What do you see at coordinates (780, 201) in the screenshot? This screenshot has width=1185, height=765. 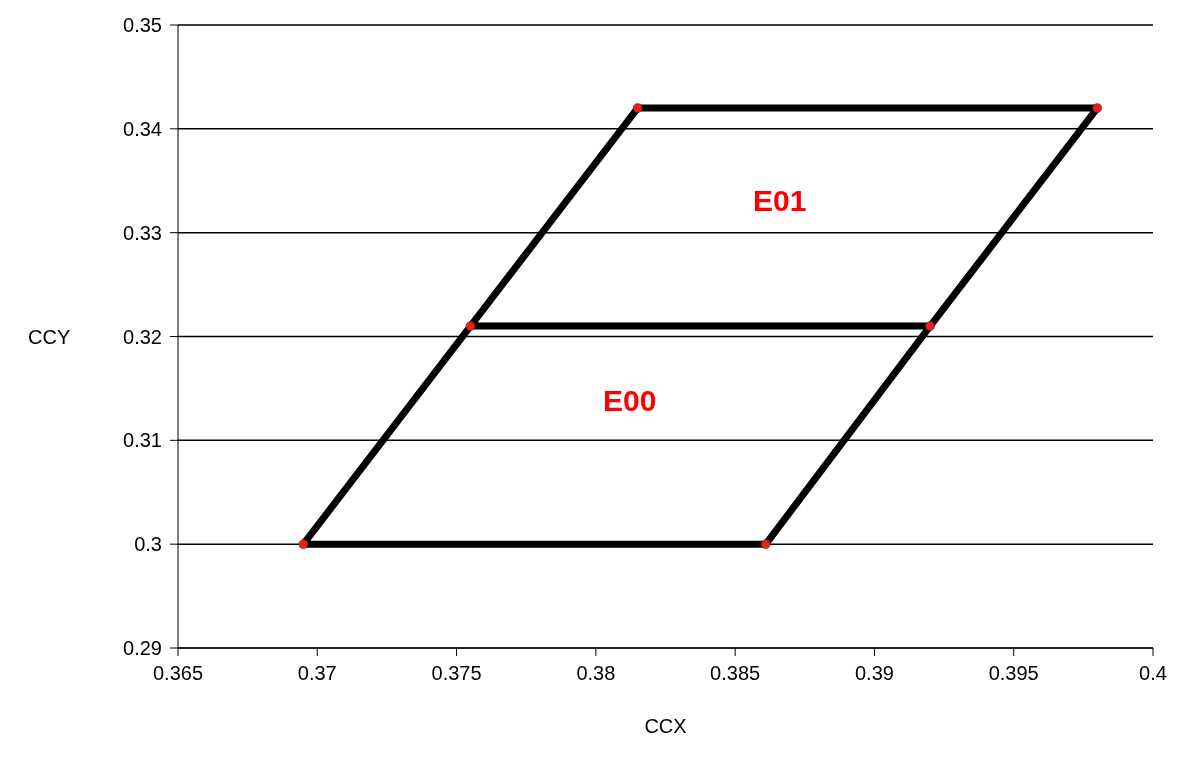 I see `annotation: E01` at bounding box center [780, 201].